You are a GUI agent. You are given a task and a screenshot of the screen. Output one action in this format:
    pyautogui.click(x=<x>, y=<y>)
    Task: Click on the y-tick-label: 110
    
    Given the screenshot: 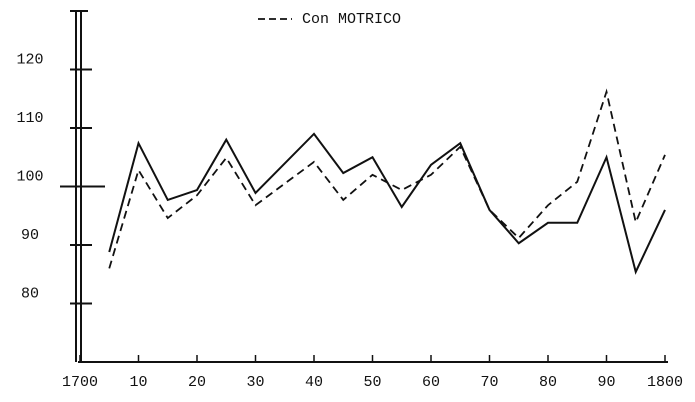 What is the action you would take?
    pyautogui.click(x=29, y=118)
    